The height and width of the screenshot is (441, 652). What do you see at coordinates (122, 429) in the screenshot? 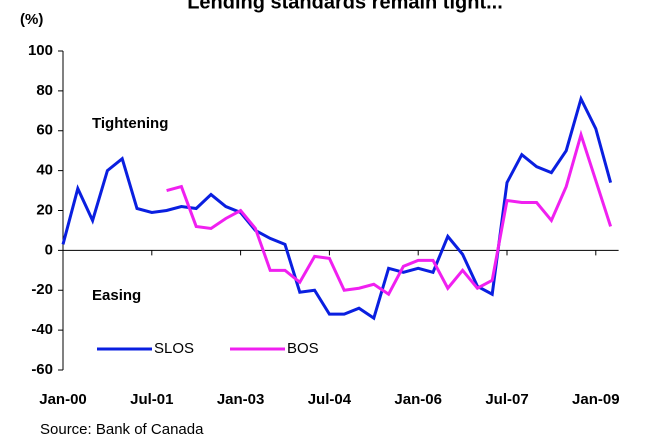
I see `source: Source: Bank of Canada` at bounding box center [122, 429].